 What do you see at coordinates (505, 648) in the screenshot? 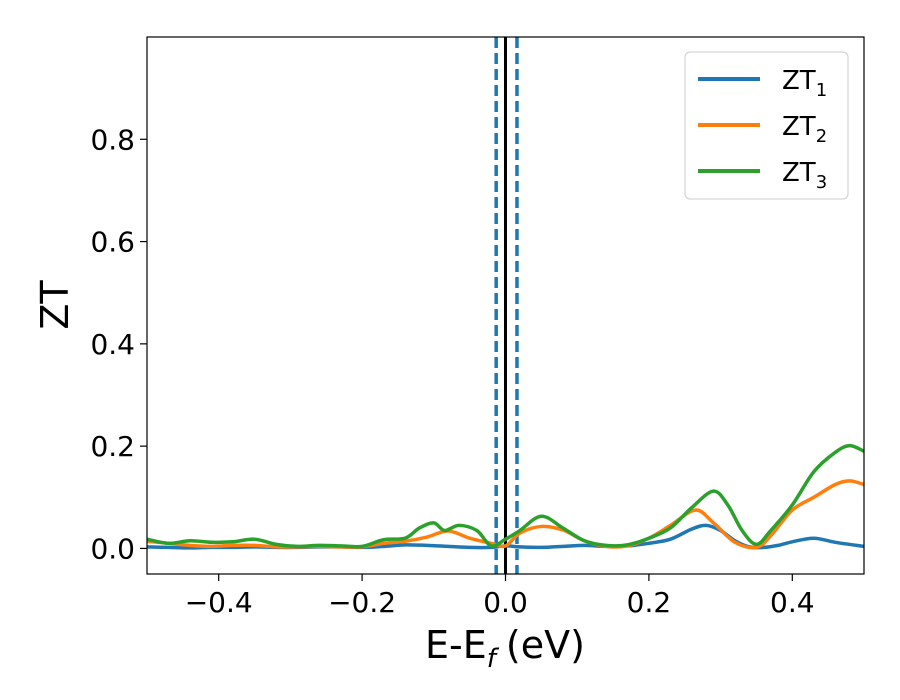
I see `x-axis-title: E-Ef (eV)` at bounding box center [505, 648].